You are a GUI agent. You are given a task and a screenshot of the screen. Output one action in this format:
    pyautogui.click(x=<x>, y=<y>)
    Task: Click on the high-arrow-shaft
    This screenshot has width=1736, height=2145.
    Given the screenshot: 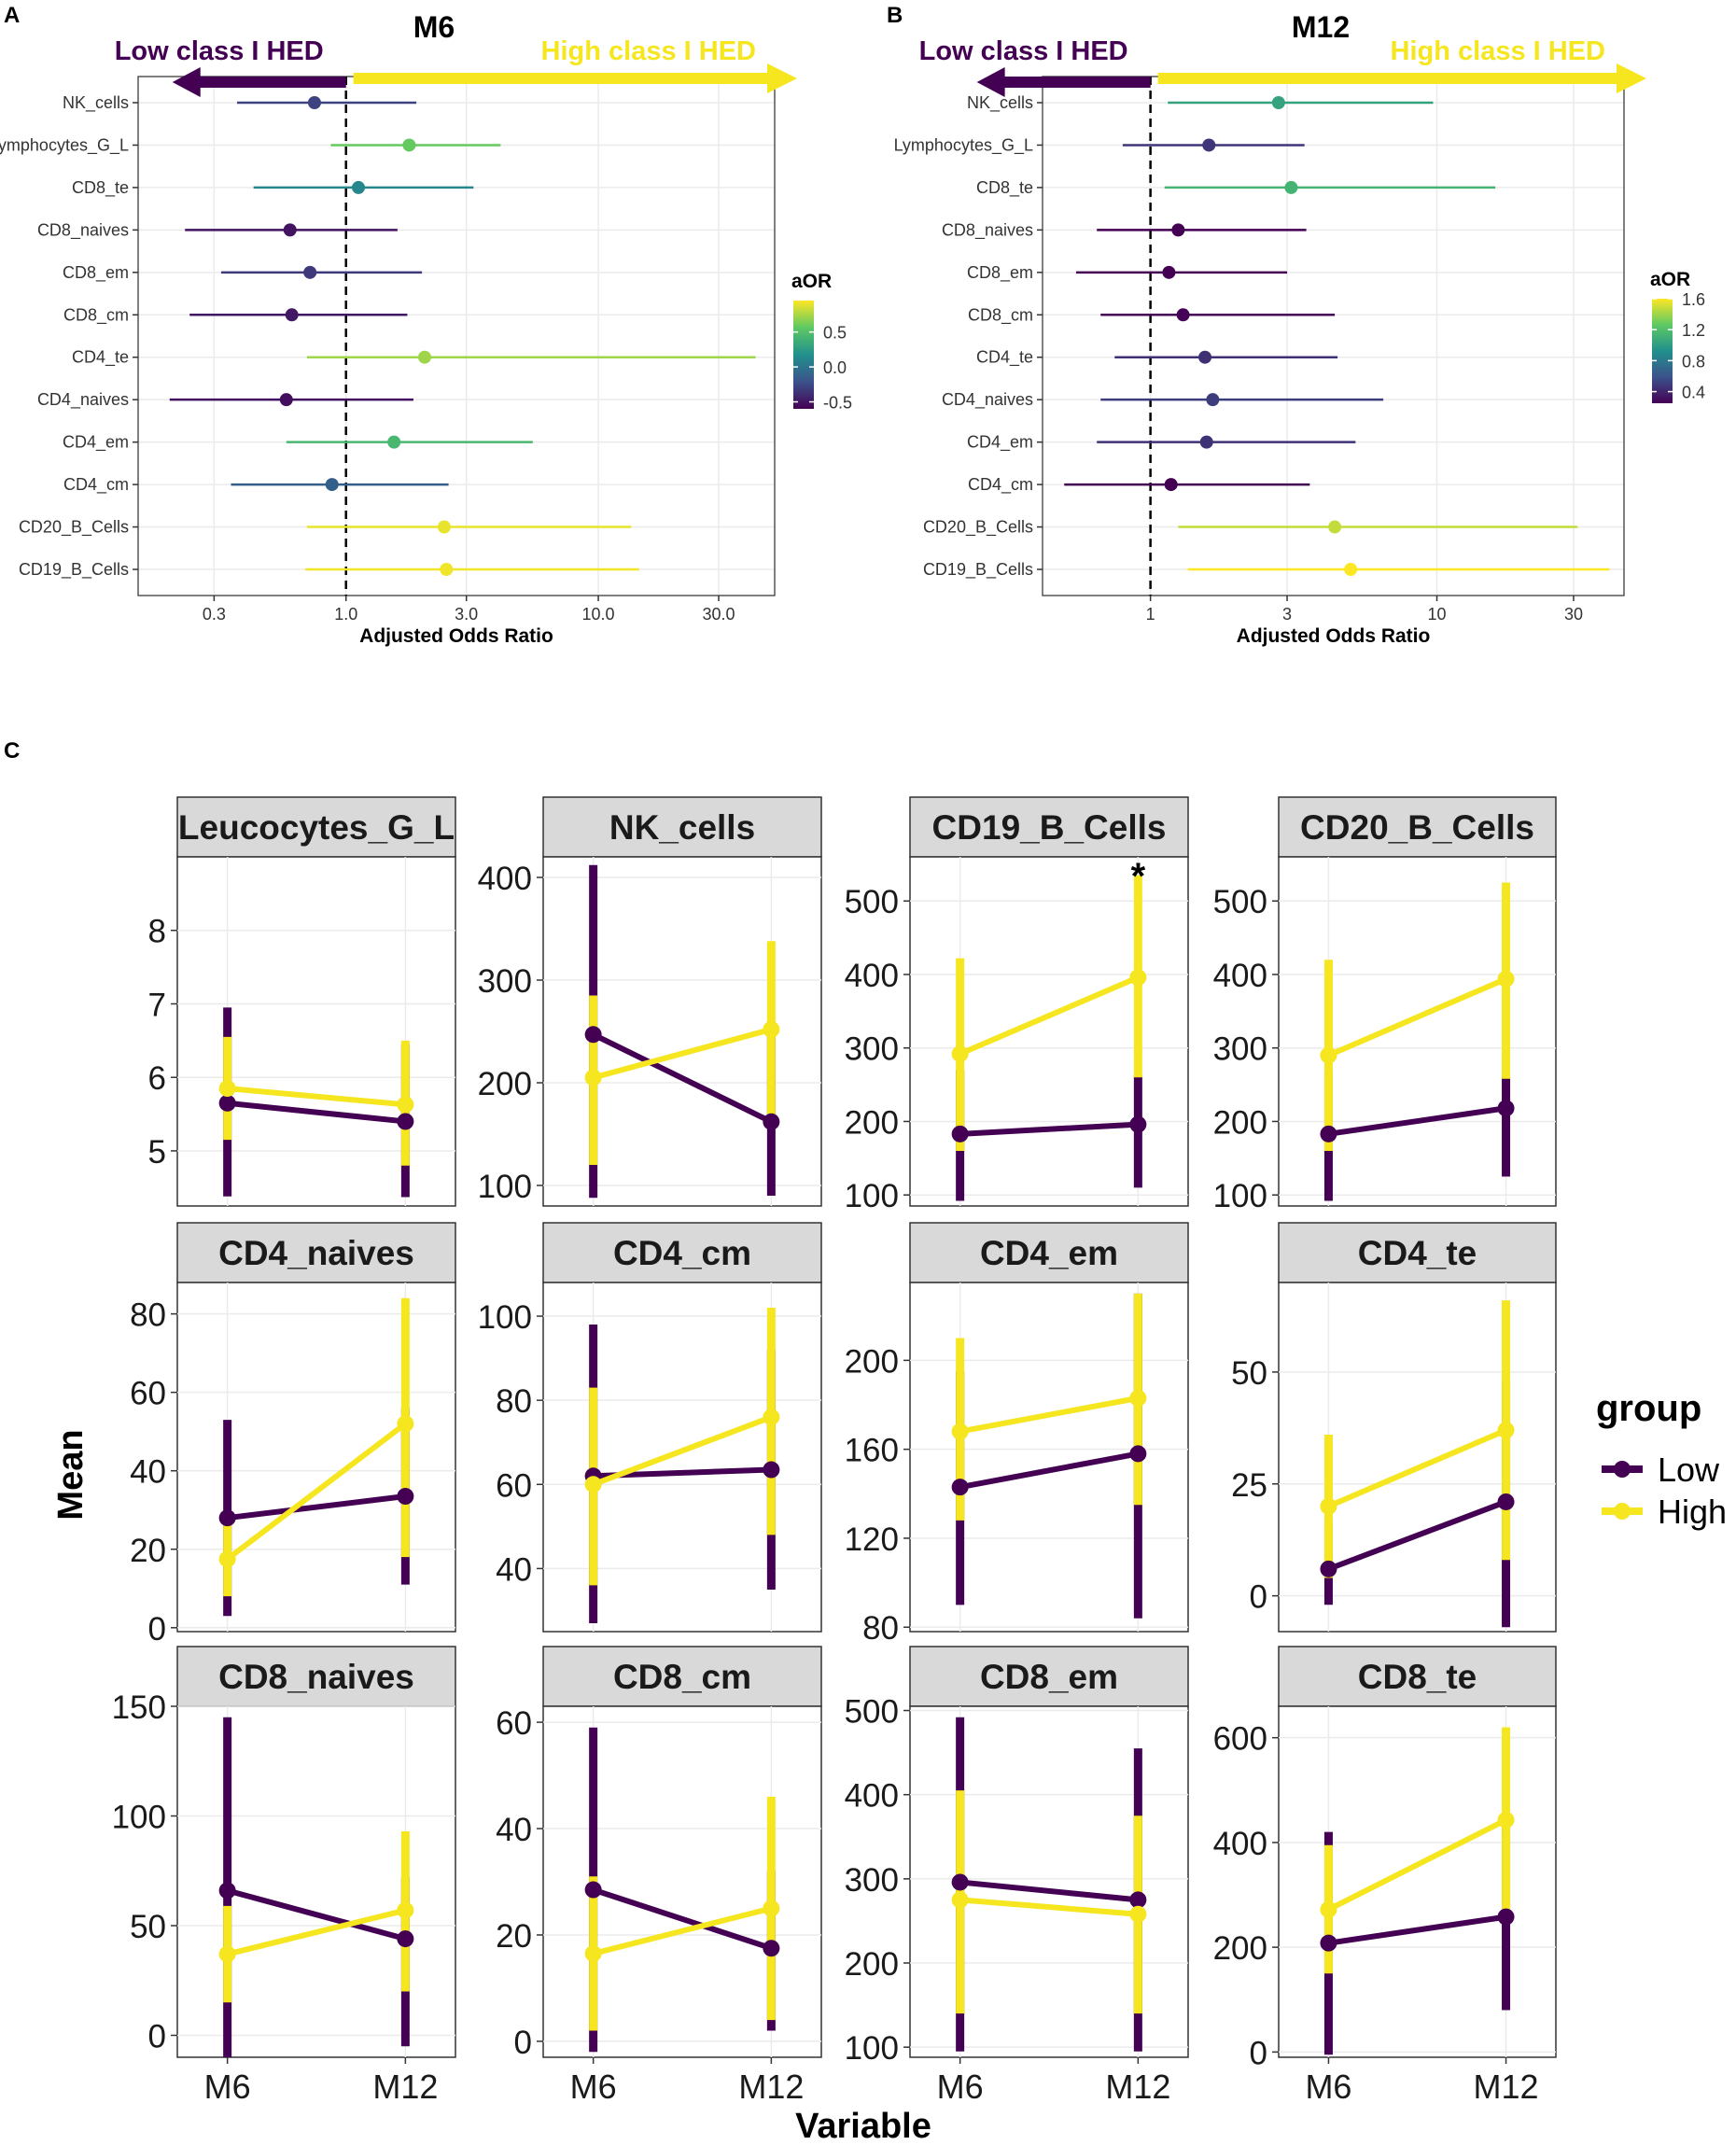 What is the action you would take?
    pyautogui.click(x=561, y=78)
    